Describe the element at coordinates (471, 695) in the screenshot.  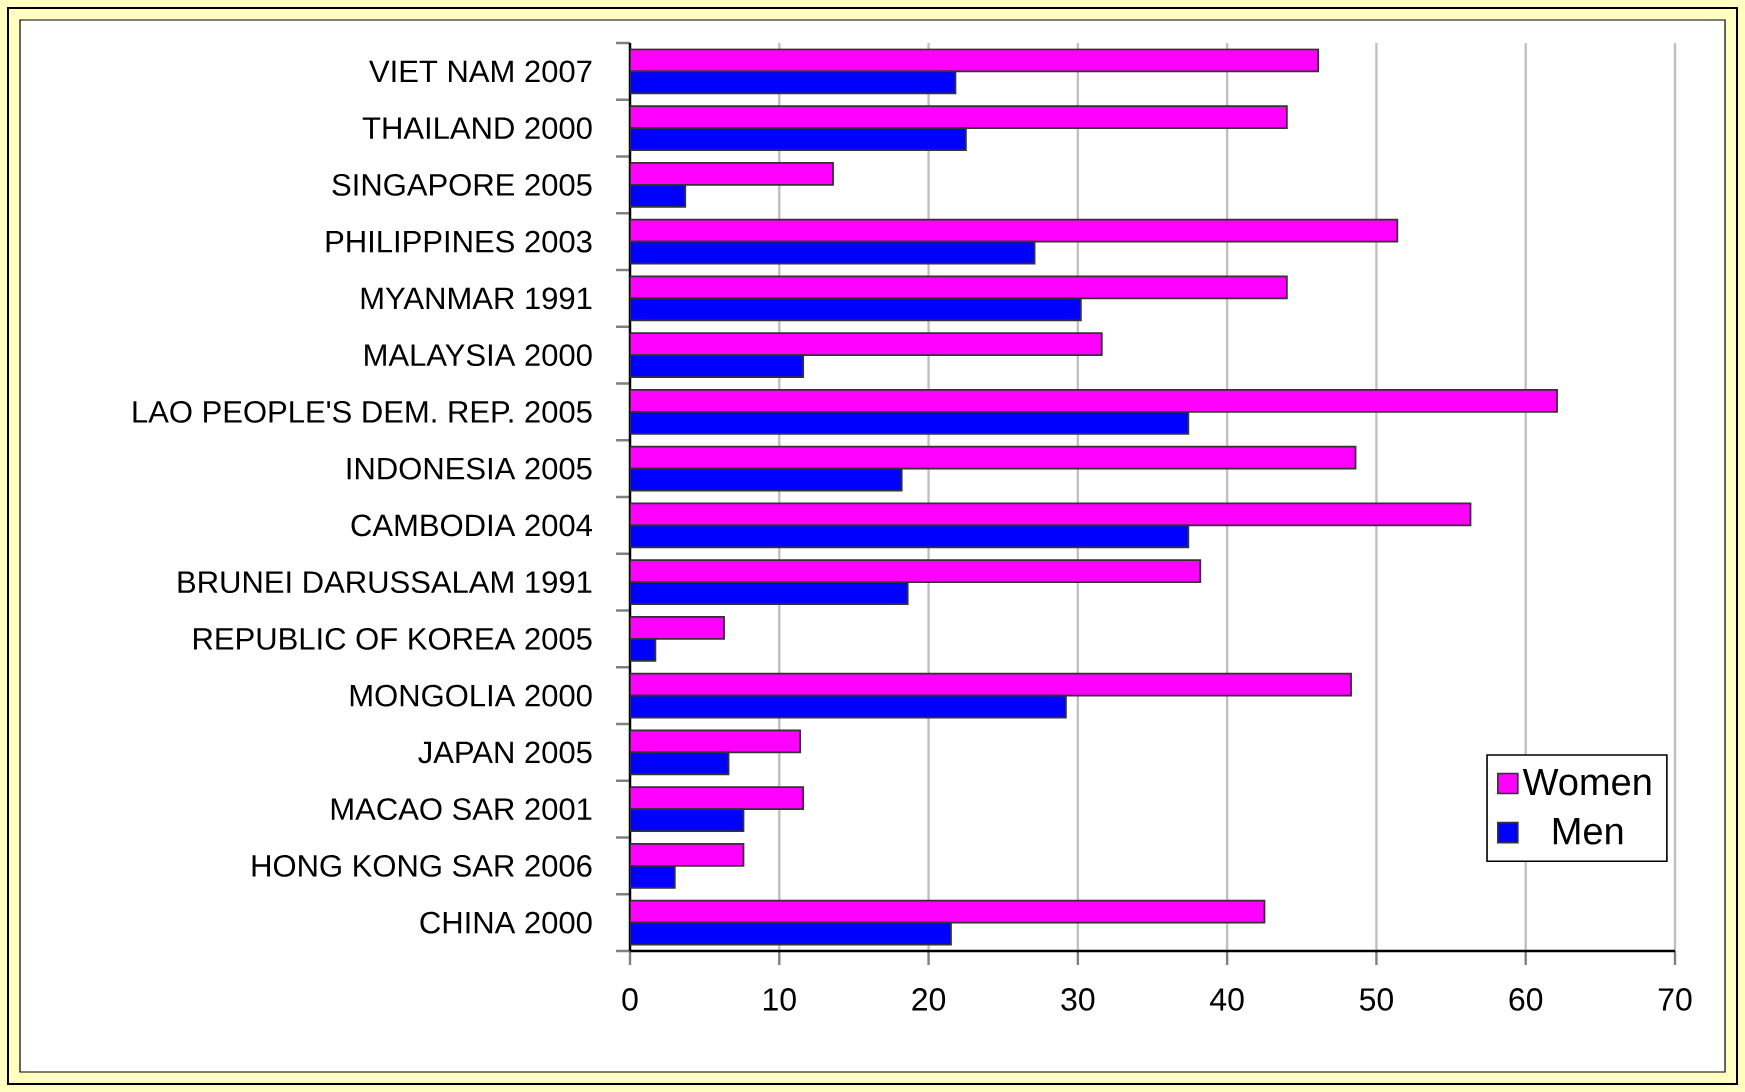
I see `y-tick-label: MONGOLIA 2000` at that location.